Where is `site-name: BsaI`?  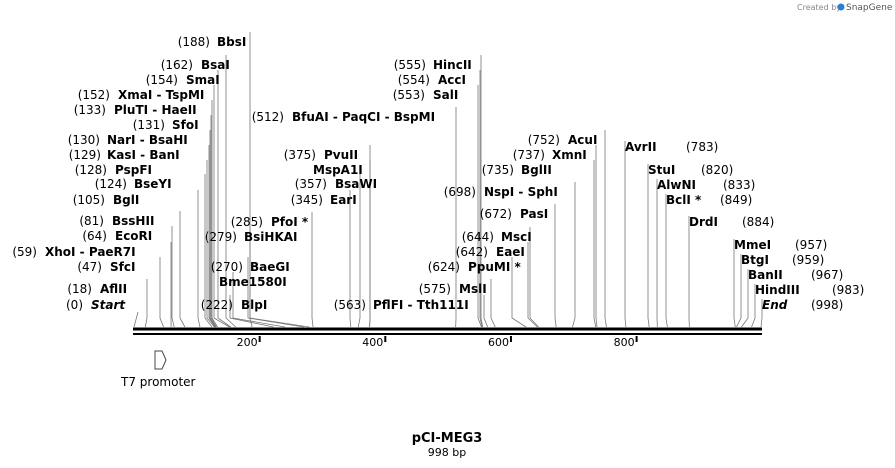 site-name: BsaI is located at coordinates (215, 65).